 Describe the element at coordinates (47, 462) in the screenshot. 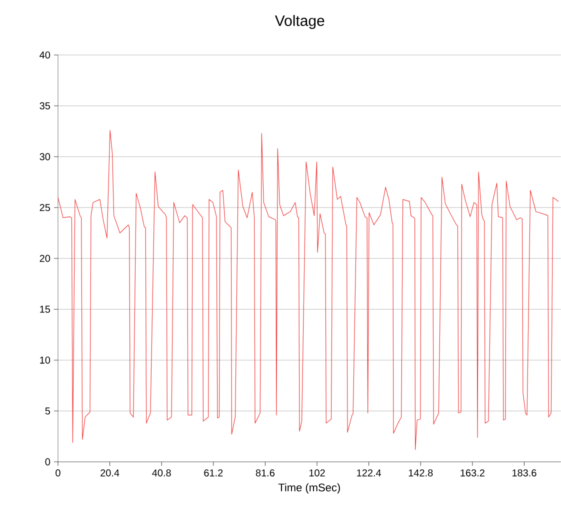

I see `y-tick-label: 0` at that location.